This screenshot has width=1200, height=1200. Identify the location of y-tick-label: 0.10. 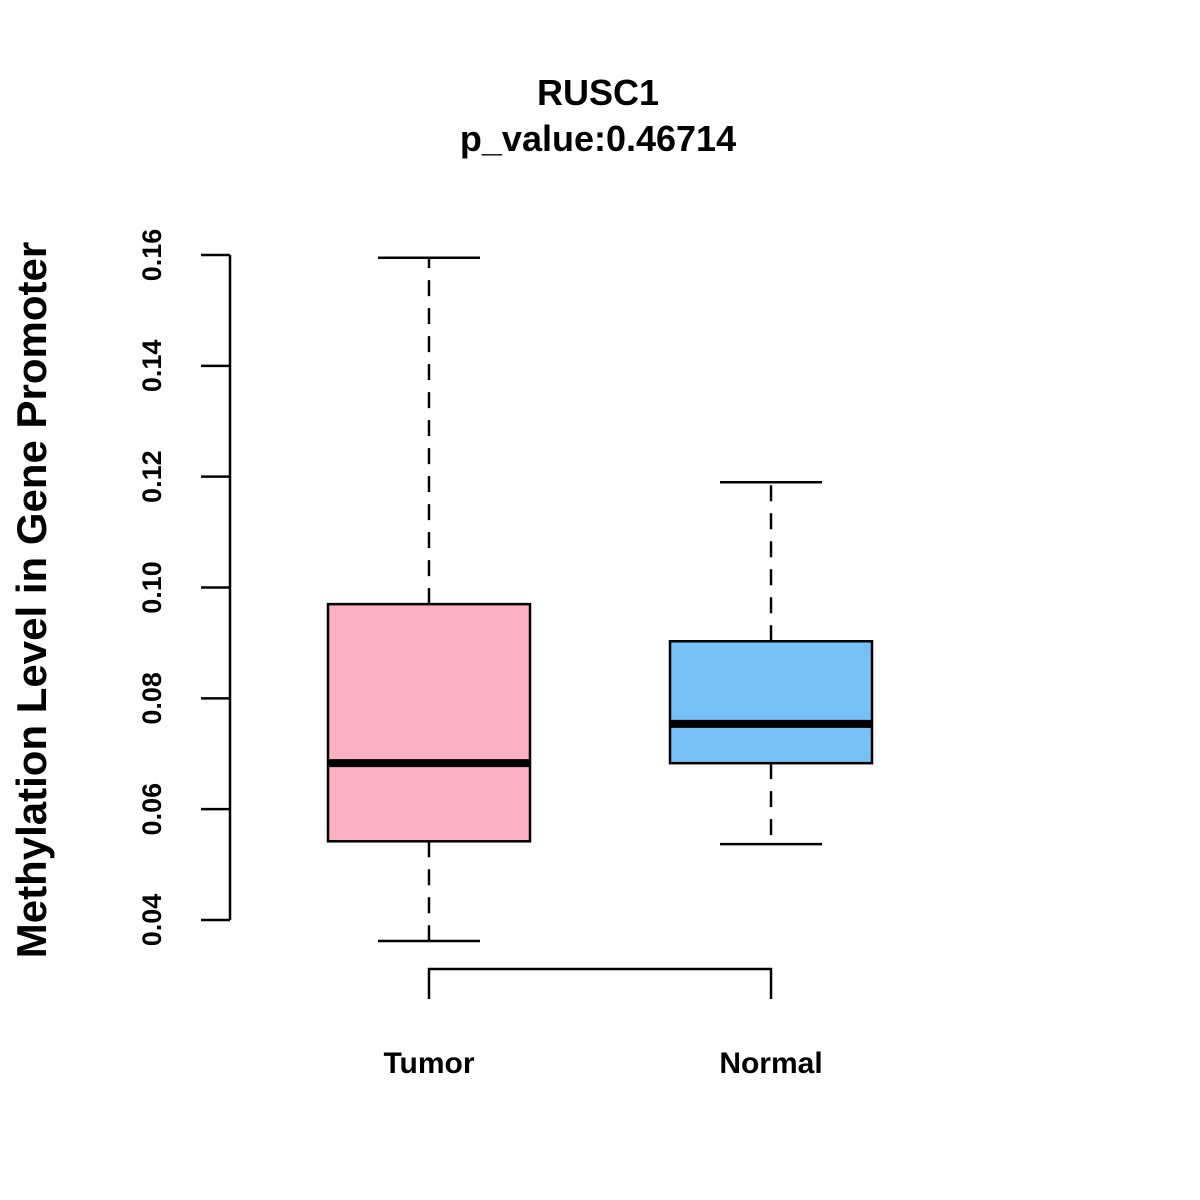
(152, 587).